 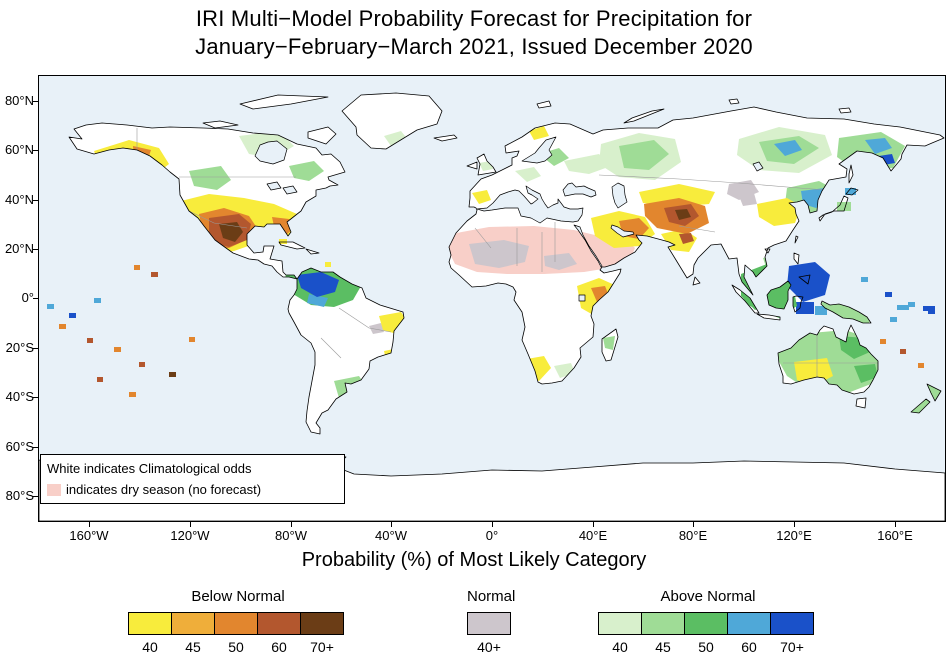 What do you see at coordinates (693, 535) in the screenshot?
I see `longitude-label: 80°E` at bounding box center [693, 535].